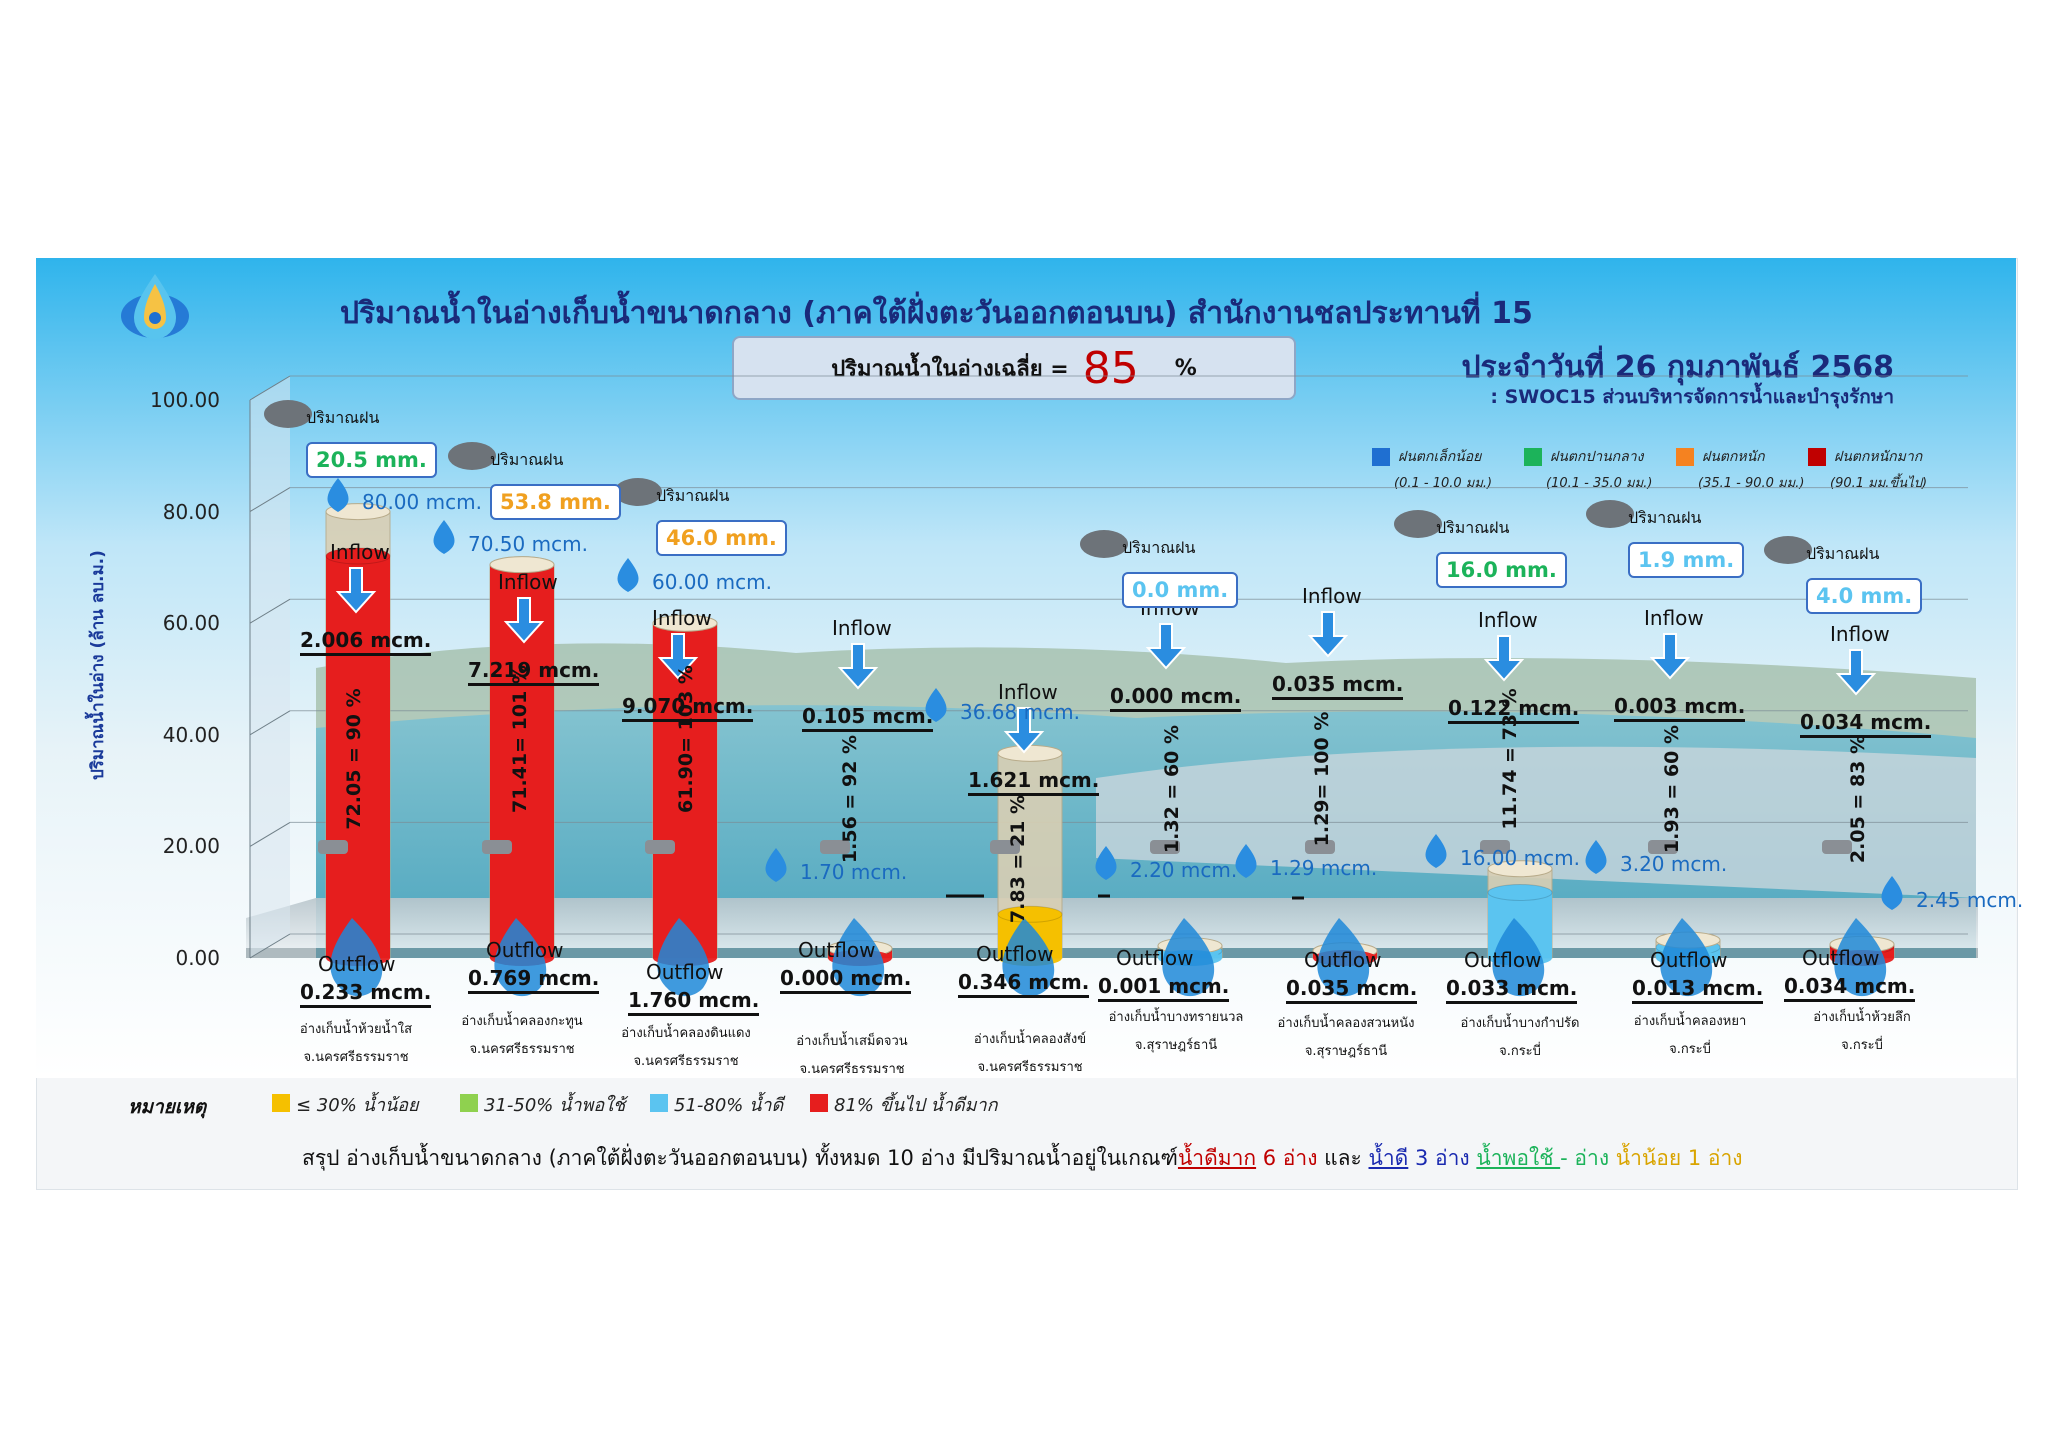 This screenshot has width=2048, height=1448. What do you see at coordinates (868, 718) in the screenshot?
I see `inflow-value: 0.105 mcm.` at bounding box center [868, 718].